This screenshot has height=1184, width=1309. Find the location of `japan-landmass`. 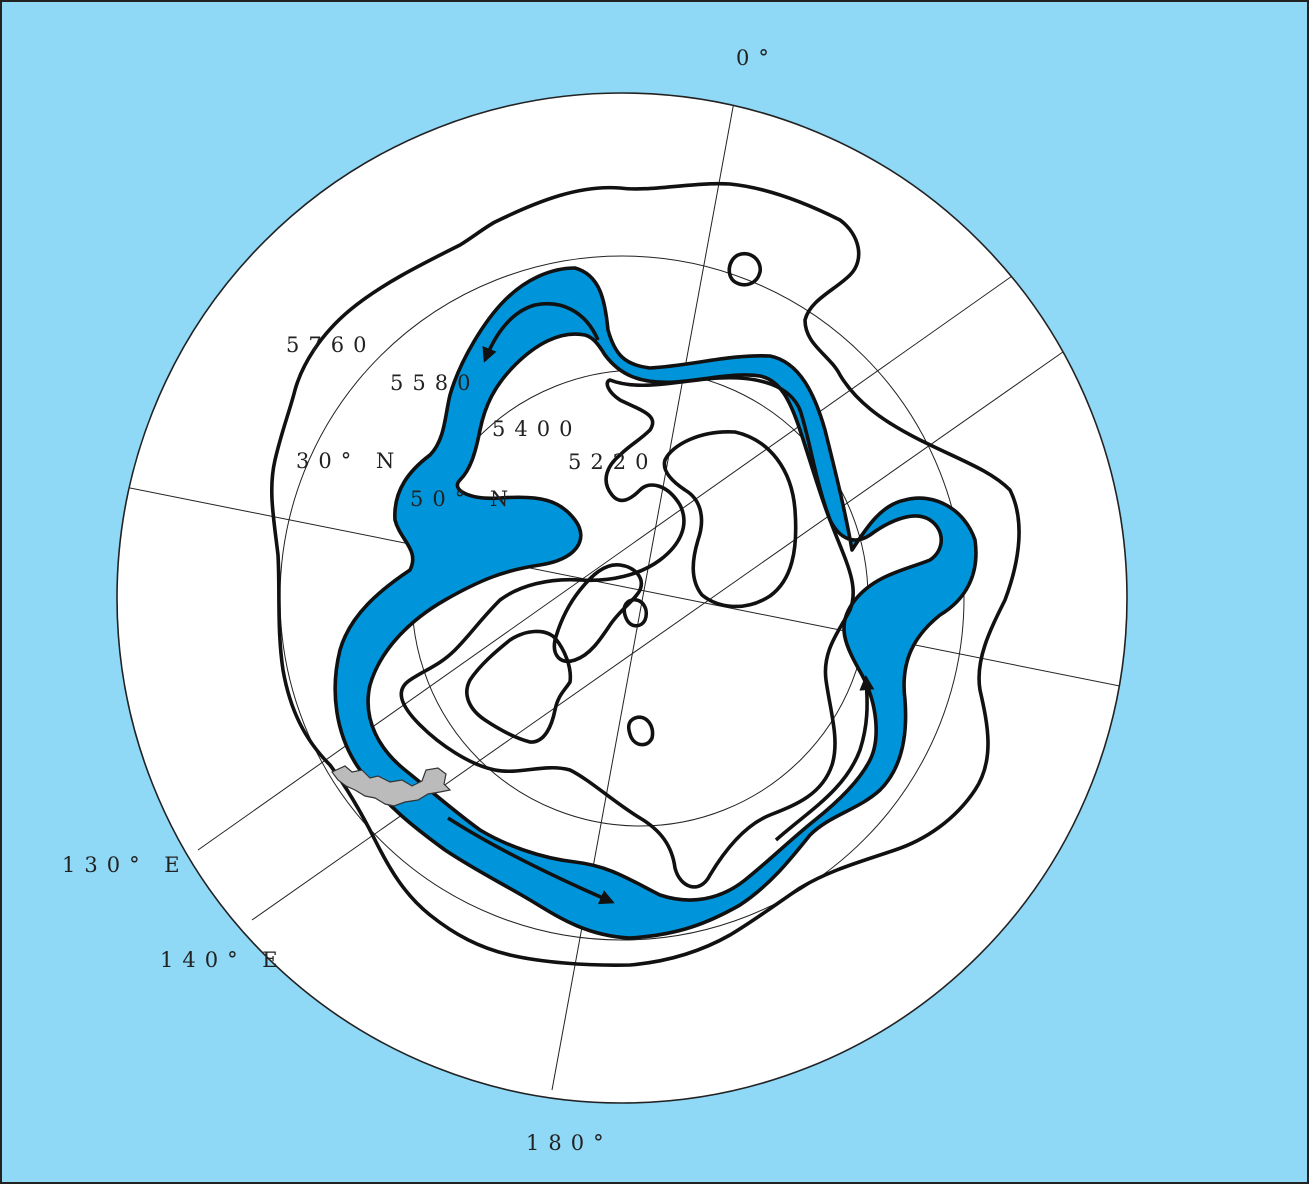

japan-landmass is located at coordinates (391, 786).